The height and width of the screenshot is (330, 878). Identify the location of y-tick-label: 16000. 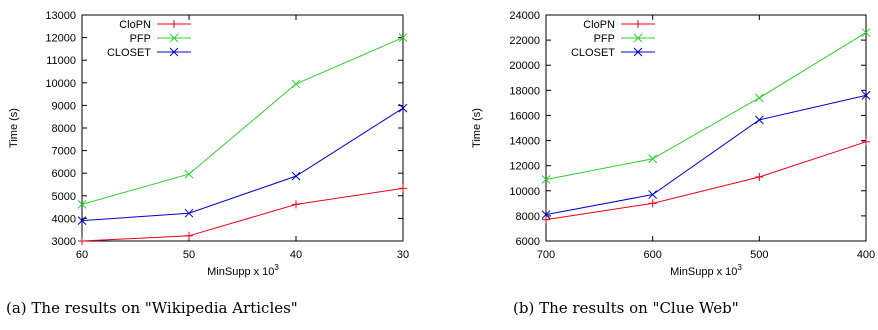
(524, 116).